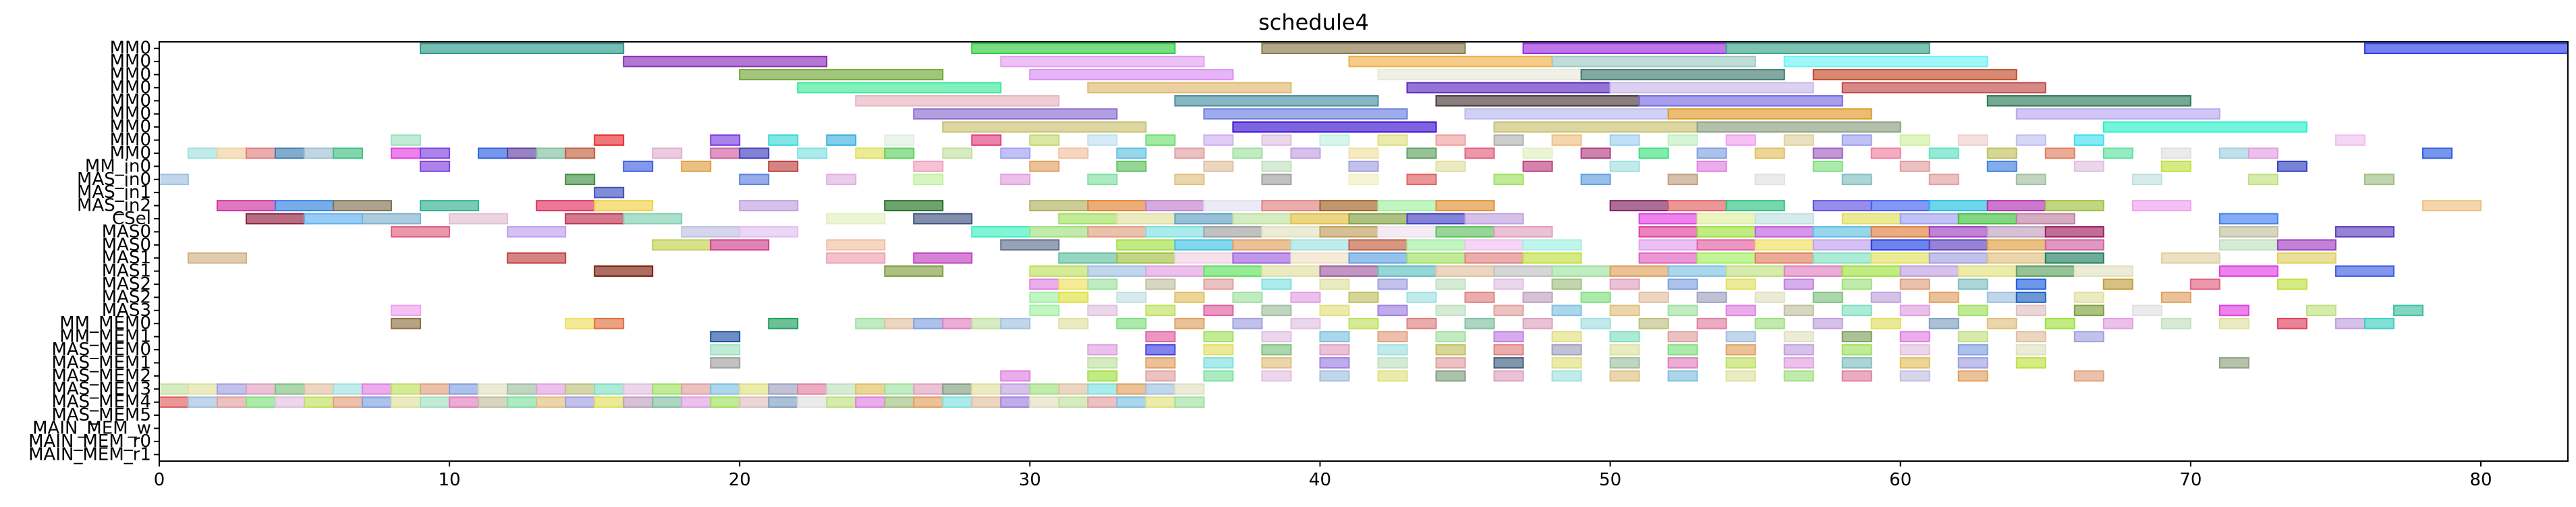 This screenshot has width=2576, height=507. What do you see at coordinates (101, 363) in the screenshot?
I see `y-tick-label: MAS_MEM1` at bounding box center [101, 363].